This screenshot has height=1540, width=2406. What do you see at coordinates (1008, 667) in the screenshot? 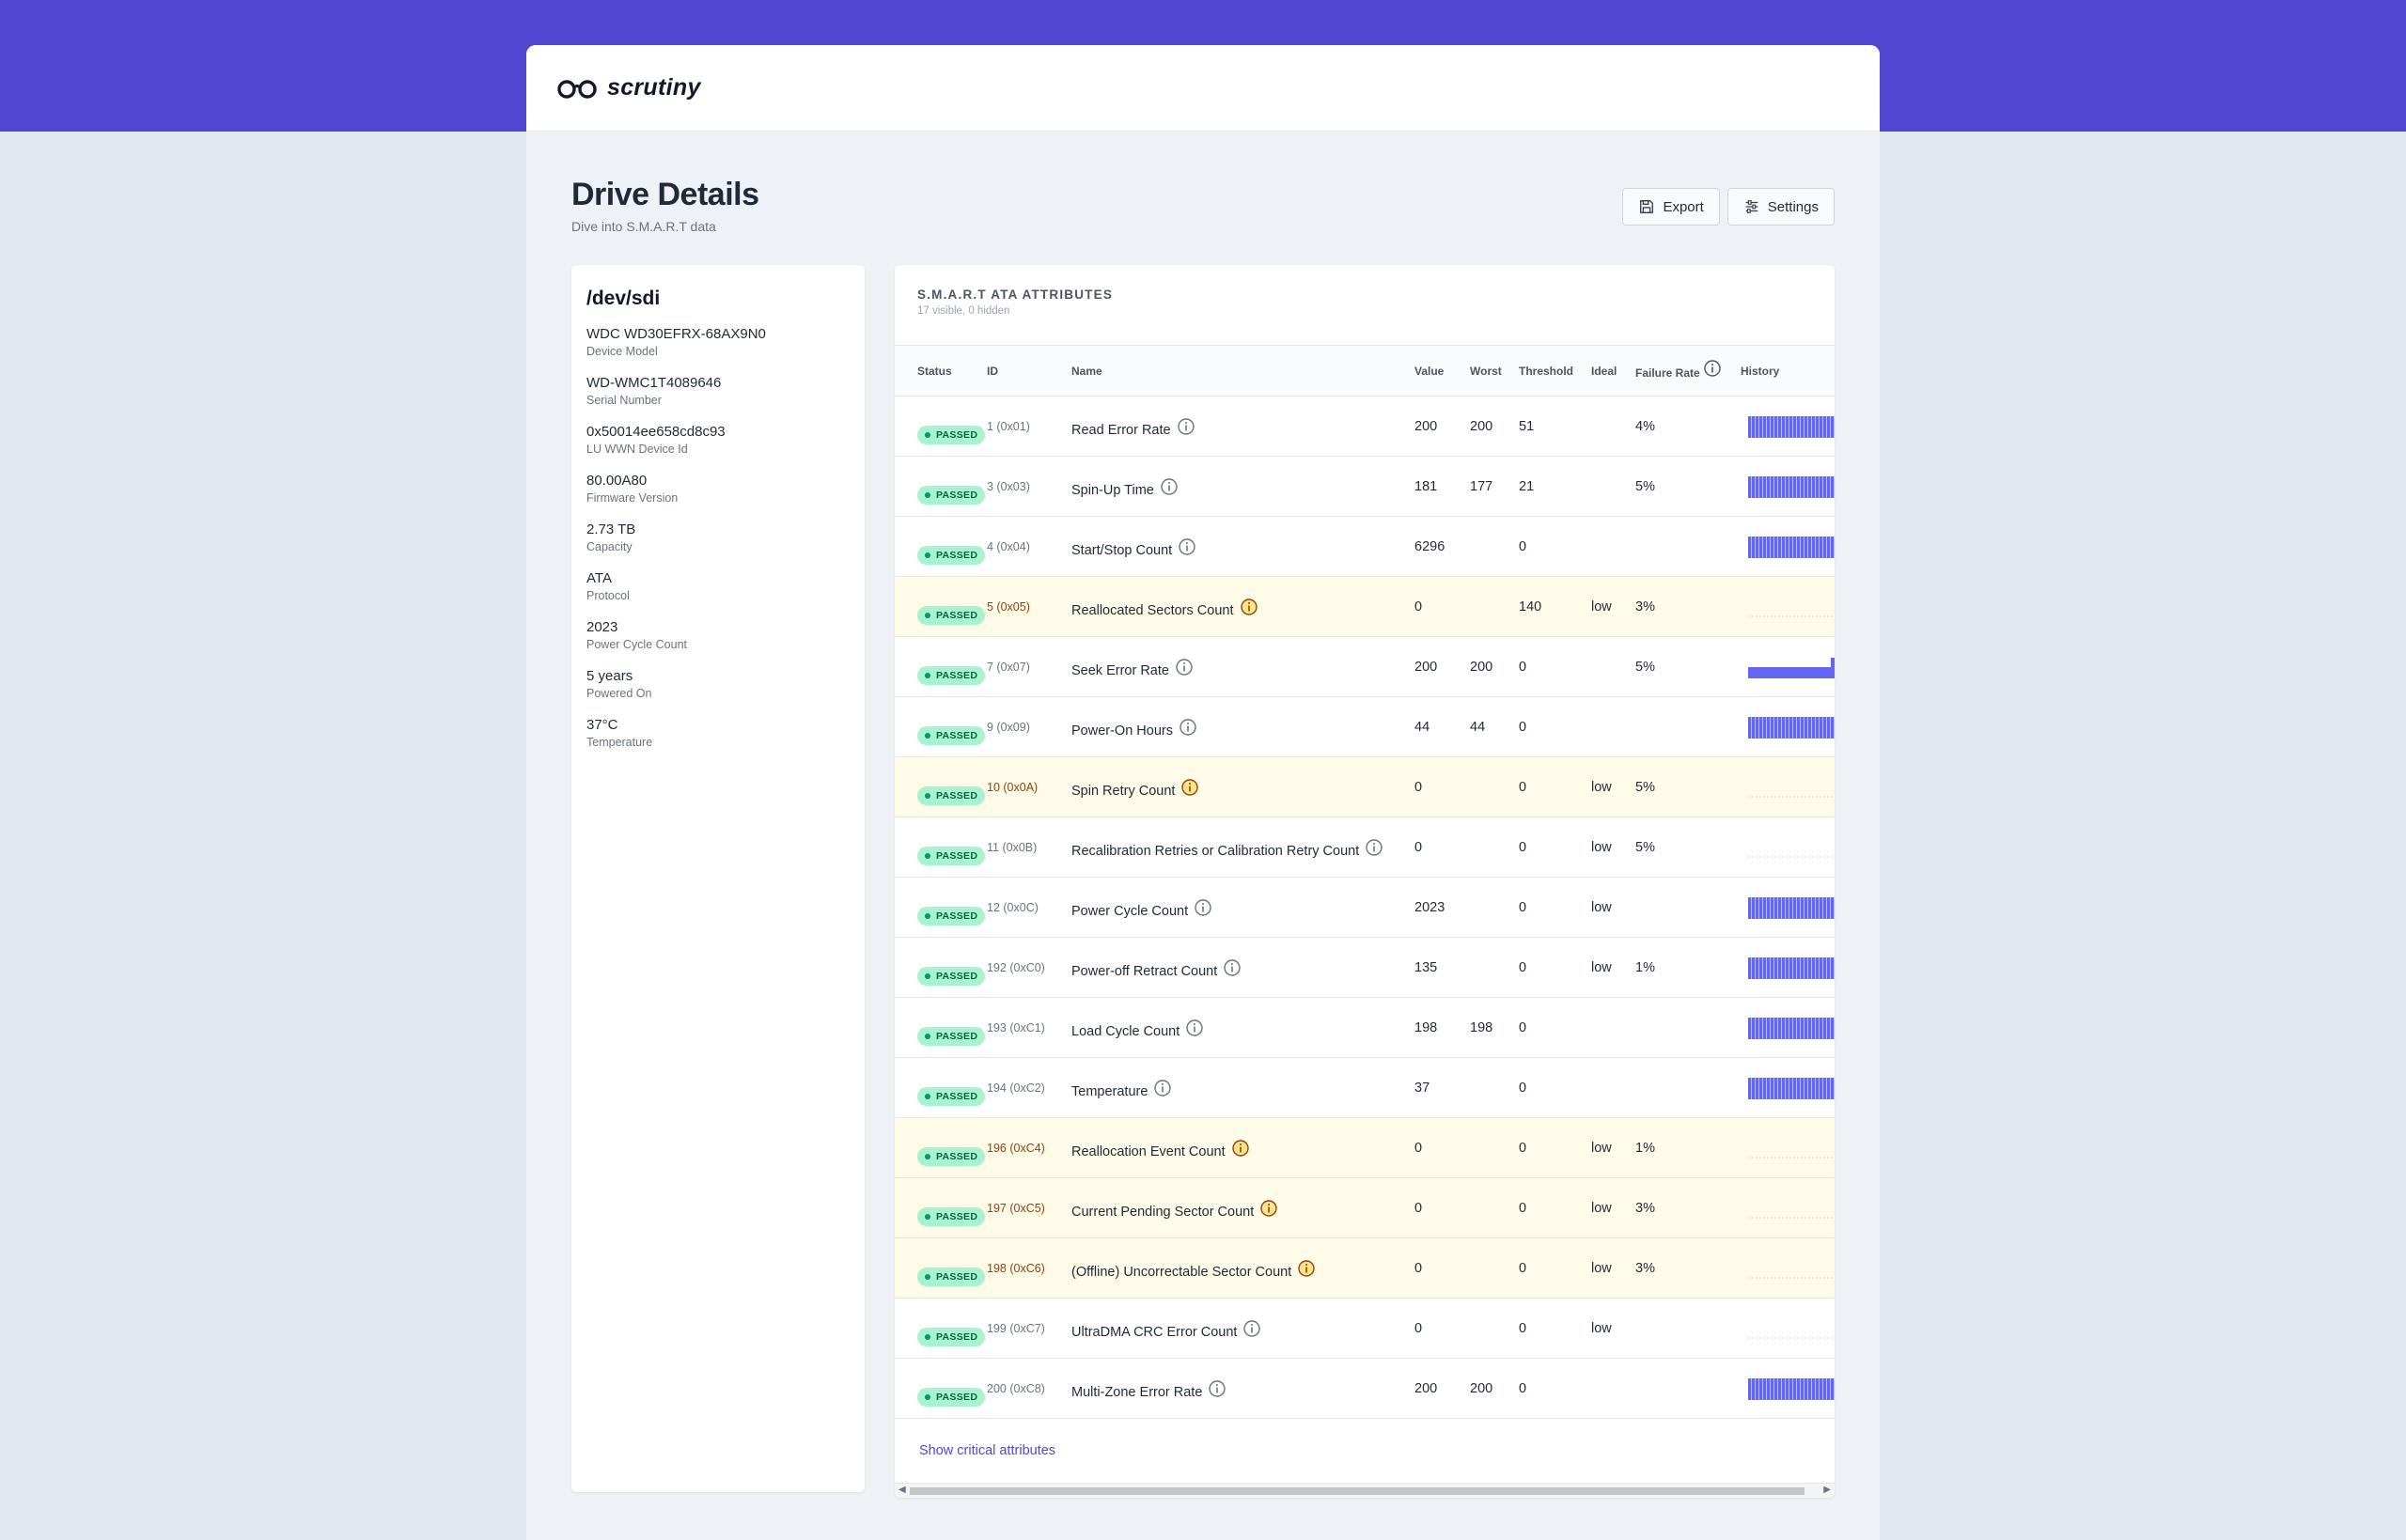
I see `attribute-id: 7 (0x07)` at bounding box center [1008, 667].